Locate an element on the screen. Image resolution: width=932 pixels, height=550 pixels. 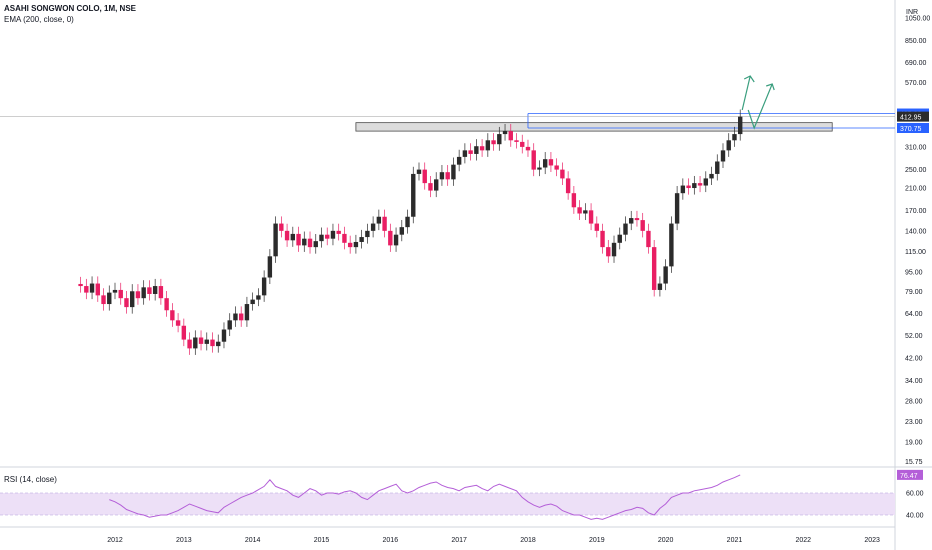
price-label-lower: 370.75 is located at coordinates (913, 128).